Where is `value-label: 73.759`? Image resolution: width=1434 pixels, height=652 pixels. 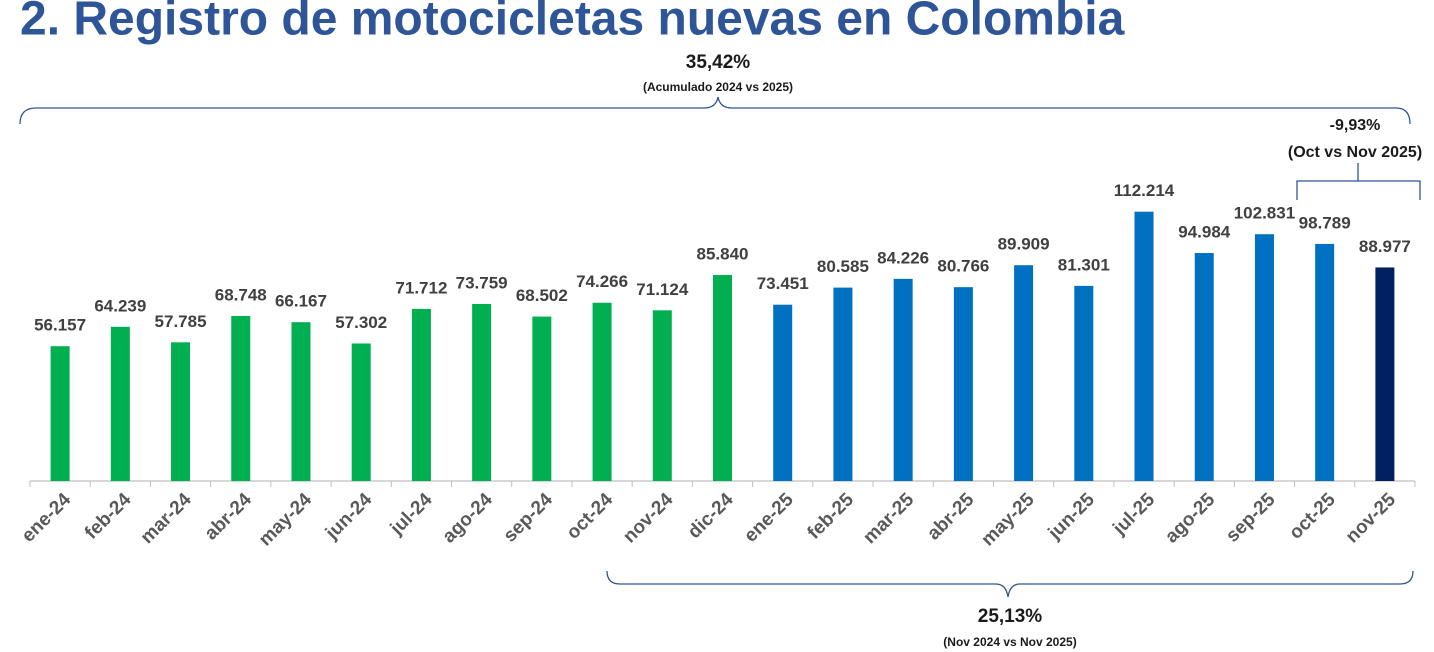
value-label: 73.759 is located at coordinates (482, 282).